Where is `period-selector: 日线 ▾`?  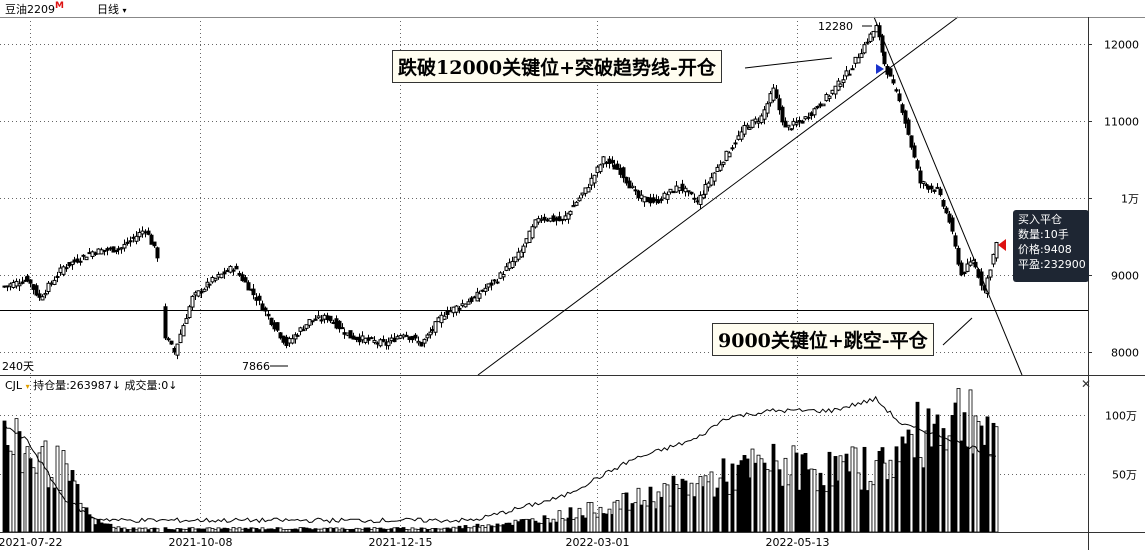
period-selector: 日线 ▾ is located at coordinates (112, 9).